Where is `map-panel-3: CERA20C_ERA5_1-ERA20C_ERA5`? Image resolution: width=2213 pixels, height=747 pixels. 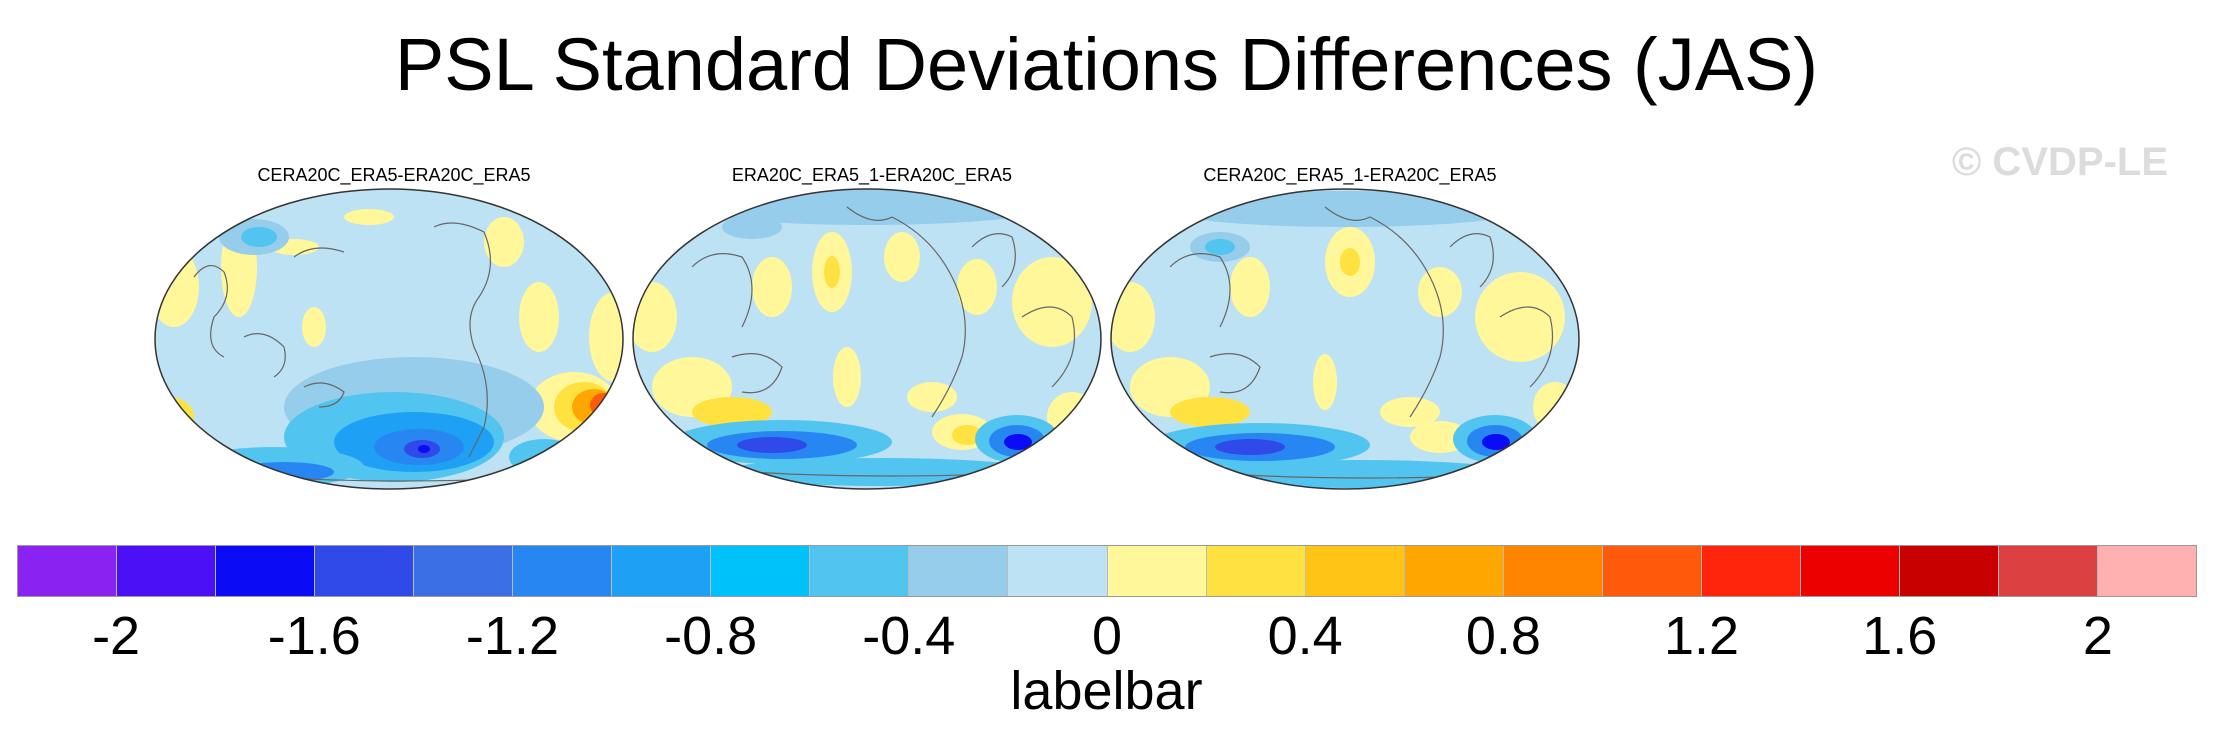 map-panel-3: CERA20C_ERA5_1-ERA20C_ERA5 is located at coordinates (1350, 330).